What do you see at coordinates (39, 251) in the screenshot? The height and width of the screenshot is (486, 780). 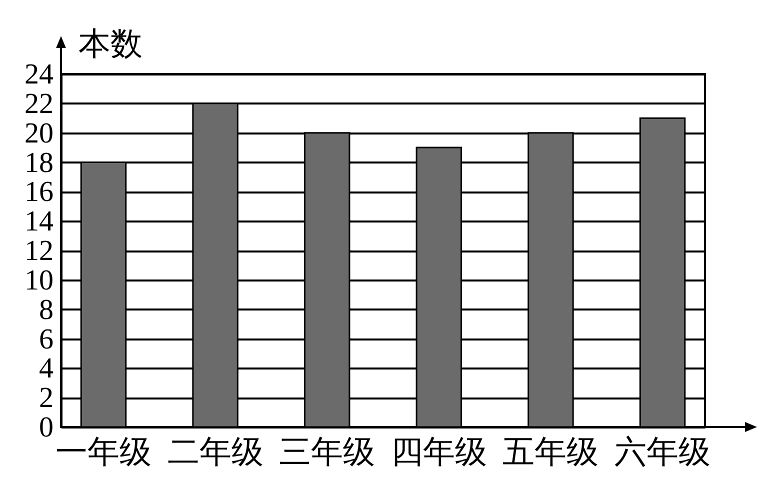 I see `y-tick-label: 12` at bounding box center [39, 251].